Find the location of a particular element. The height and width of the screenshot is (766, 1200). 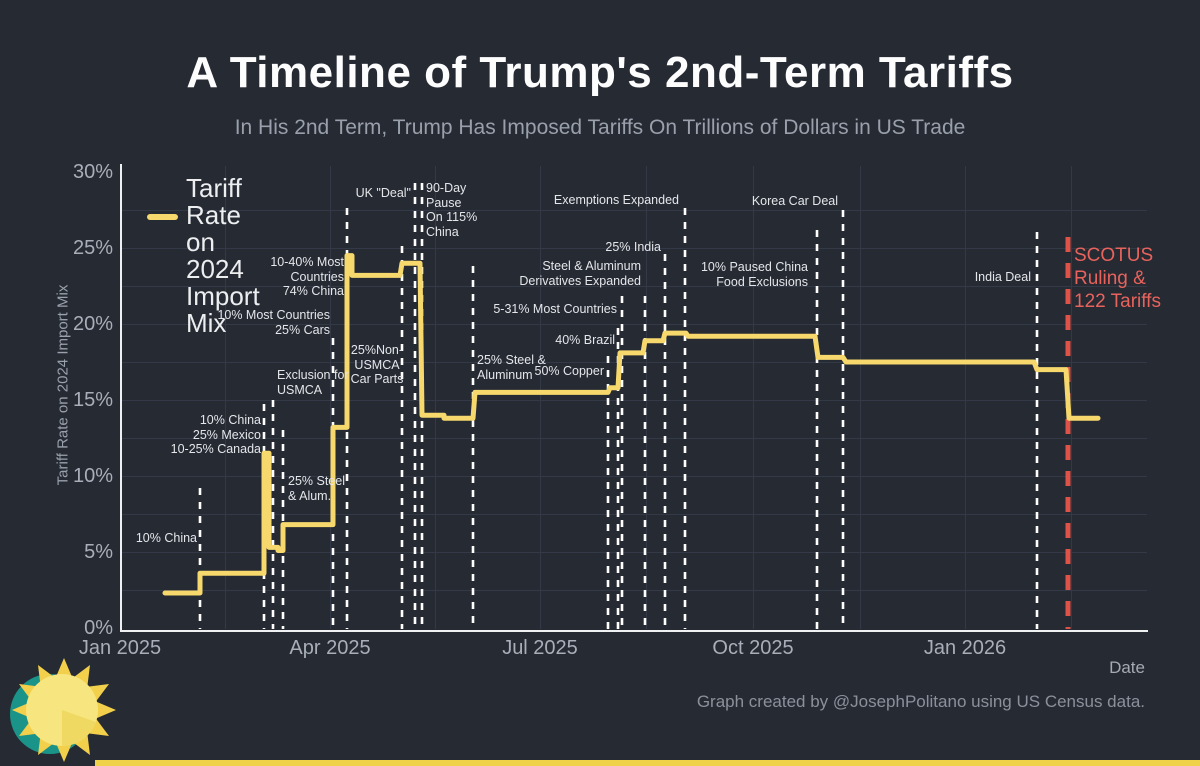

event-90day-pause-label: 90-Day Pause On 115% China is located at coordinates (452, 210).